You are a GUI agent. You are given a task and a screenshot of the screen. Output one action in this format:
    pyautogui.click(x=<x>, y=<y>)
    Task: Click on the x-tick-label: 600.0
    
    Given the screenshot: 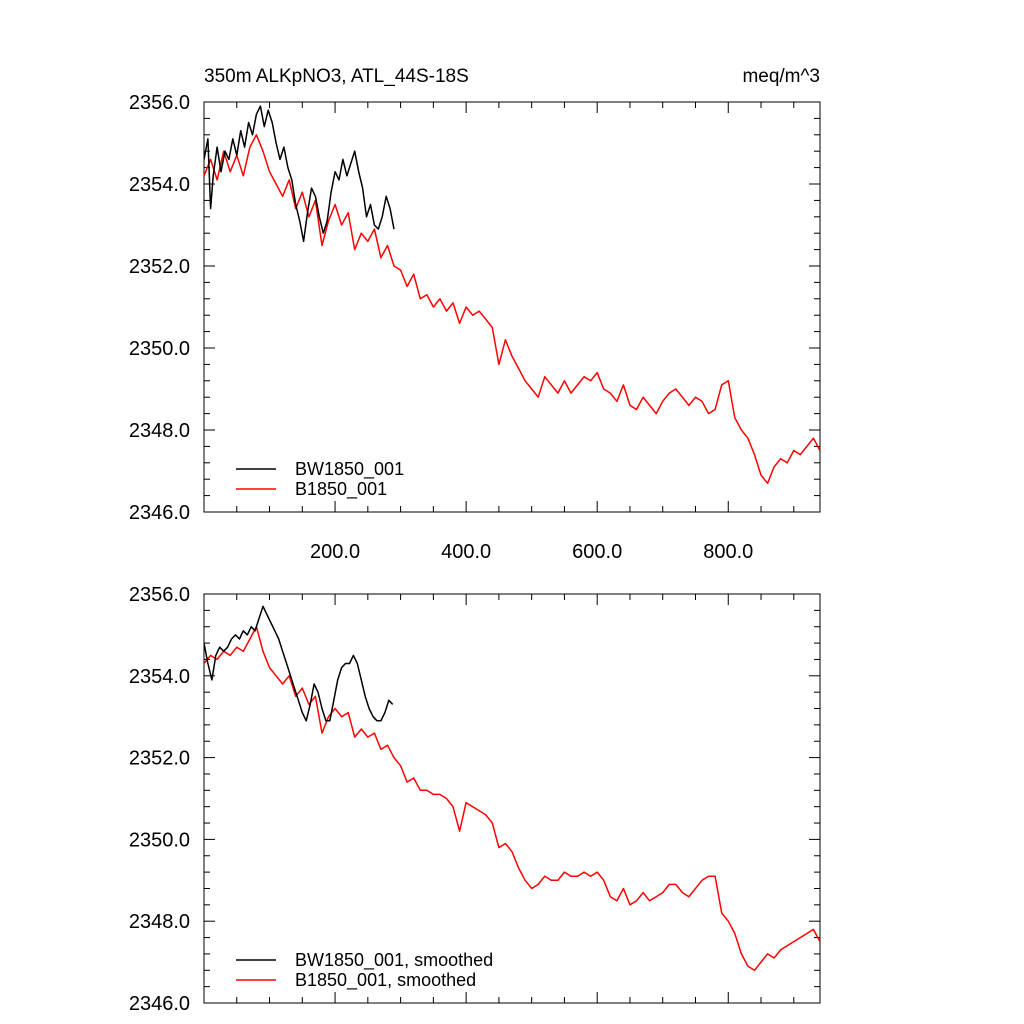 What is the action you would take?
    pyautogui.click(x=597, y=552)
    